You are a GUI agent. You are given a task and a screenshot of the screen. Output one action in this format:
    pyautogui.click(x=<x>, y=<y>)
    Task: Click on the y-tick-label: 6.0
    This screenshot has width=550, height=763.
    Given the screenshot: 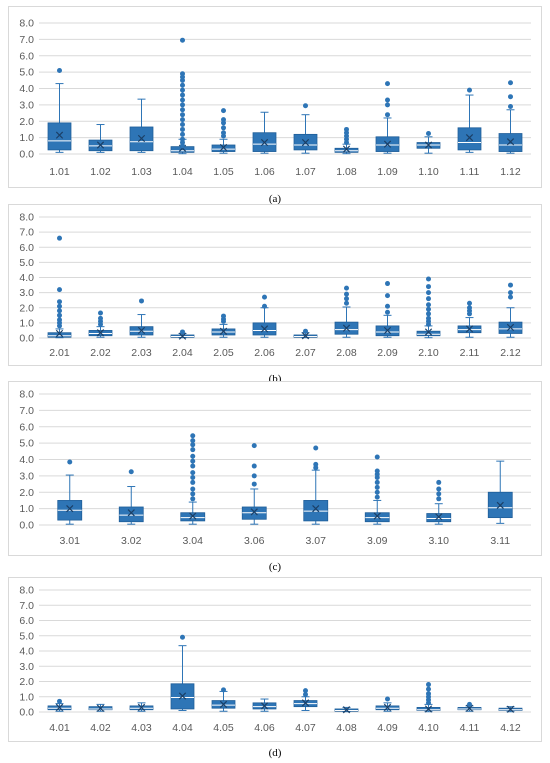 What is the action you would take?
    pyautogui.click(x=26, y=248)
    